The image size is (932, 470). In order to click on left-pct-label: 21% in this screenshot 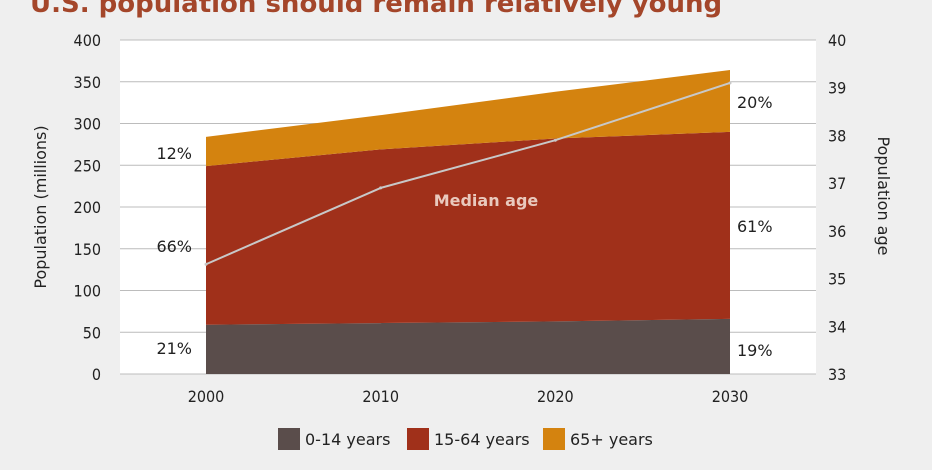, I will do `click(174, 348)`.